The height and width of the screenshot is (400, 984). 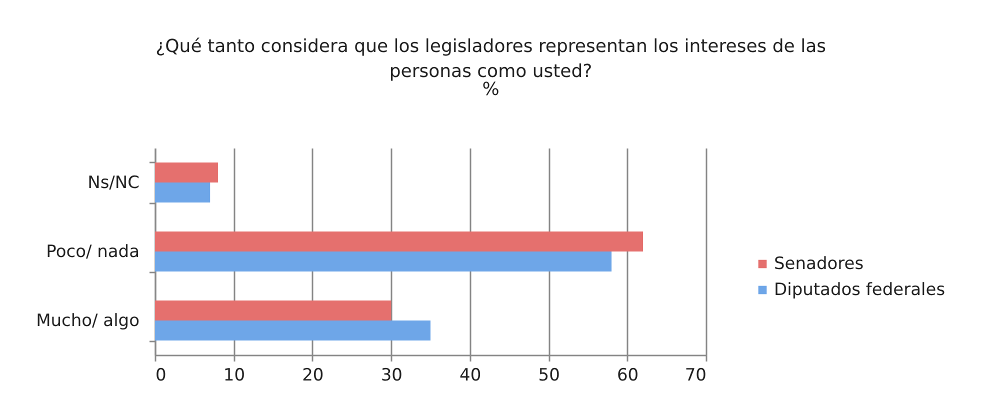 What do you see at coordinates (88, 321) in the screenshot?
I see `y-tick-label: Mucho/ algo` at bounding box center [88, 321].